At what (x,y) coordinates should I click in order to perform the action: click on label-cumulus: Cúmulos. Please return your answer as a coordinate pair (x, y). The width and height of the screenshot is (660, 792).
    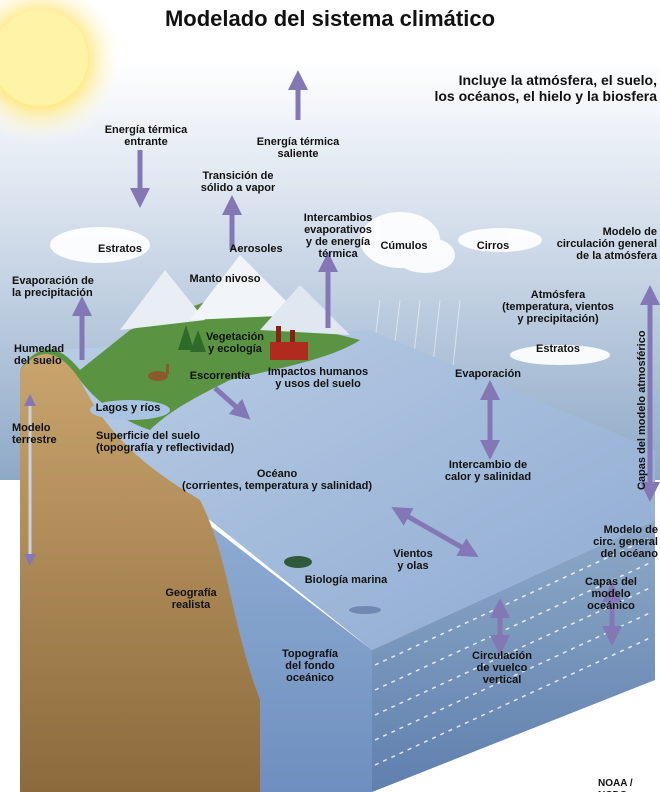
    Looking at the image, I should click on (404, 246).